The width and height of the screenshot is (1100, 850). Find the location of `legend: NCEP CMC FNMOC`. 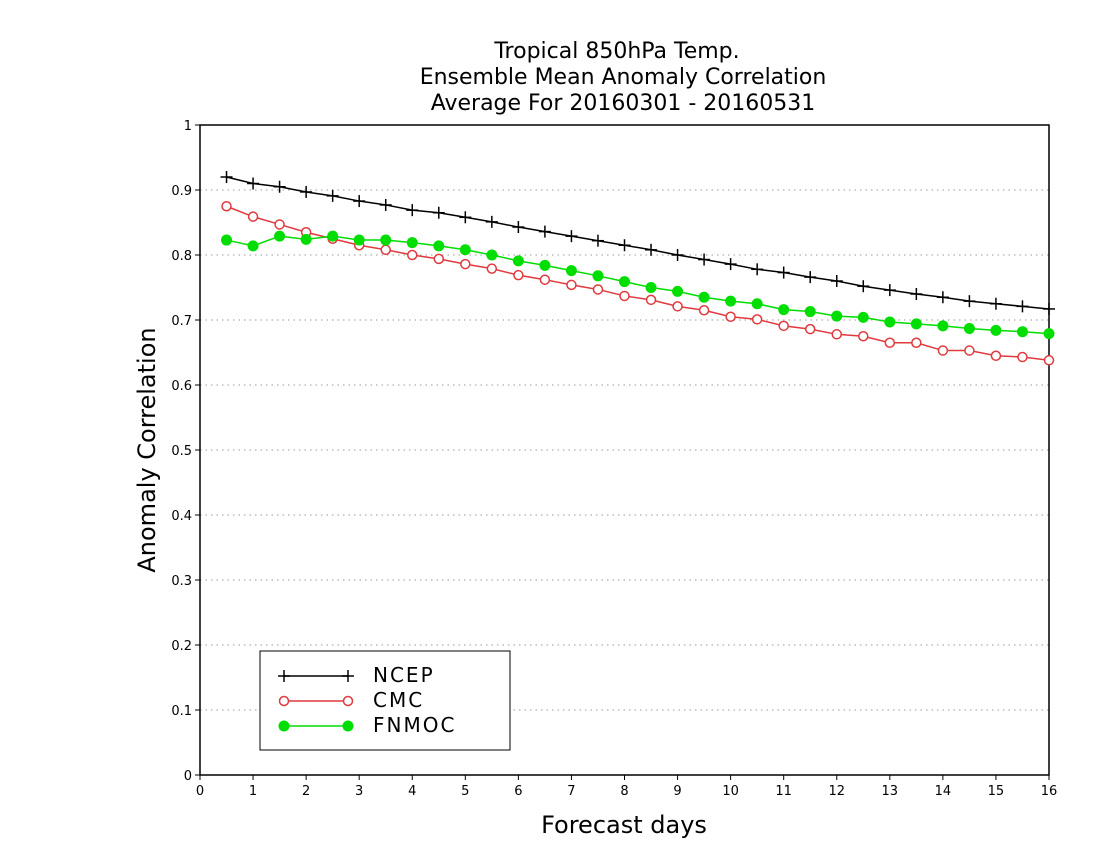

legend: NCEP CMC FNMOC is located at coordinates (385, 700).